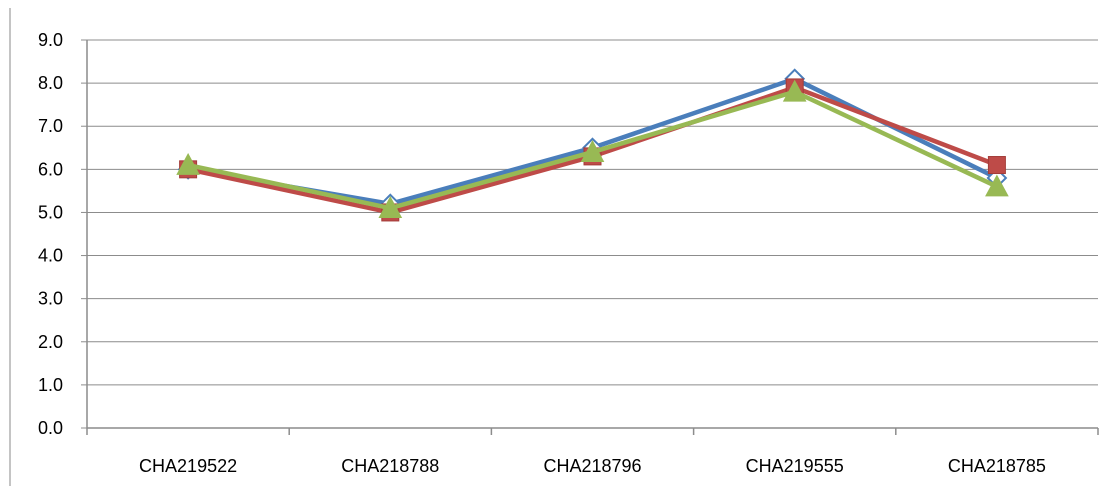  What do you see at coordinates (390, 466) in the screenshot?
I see `x-tick-label: CHA218788` at bounding box center [390, 466].